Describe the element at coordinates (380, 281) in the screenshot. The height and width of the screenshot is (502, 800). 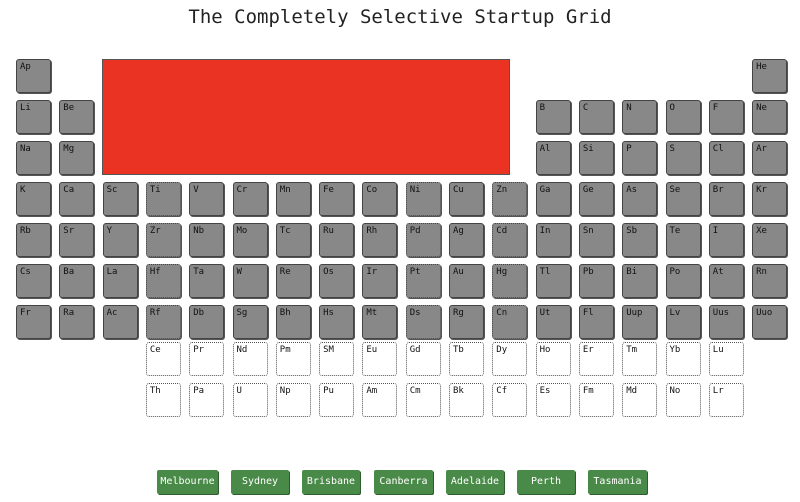
I see `grid-cell: Ir` at that location.